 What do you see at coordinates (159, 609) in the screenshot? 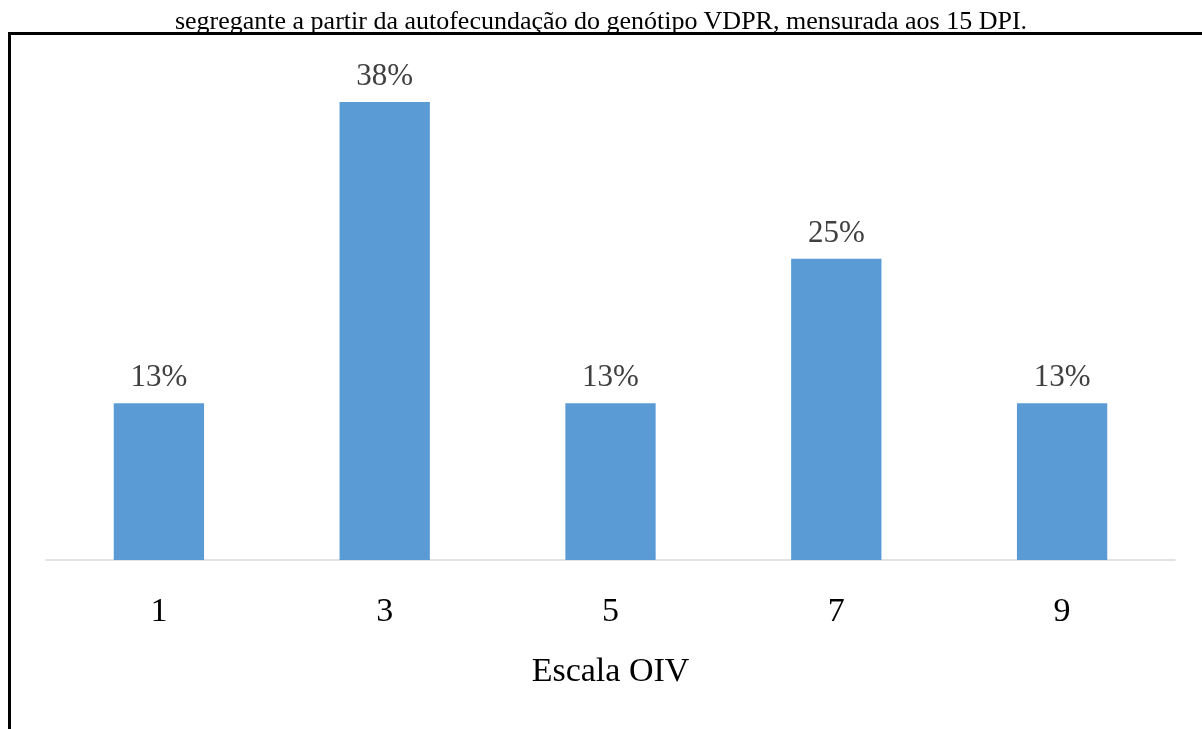
I see `x-tick-label: 1` at bounding box center [159, 609].